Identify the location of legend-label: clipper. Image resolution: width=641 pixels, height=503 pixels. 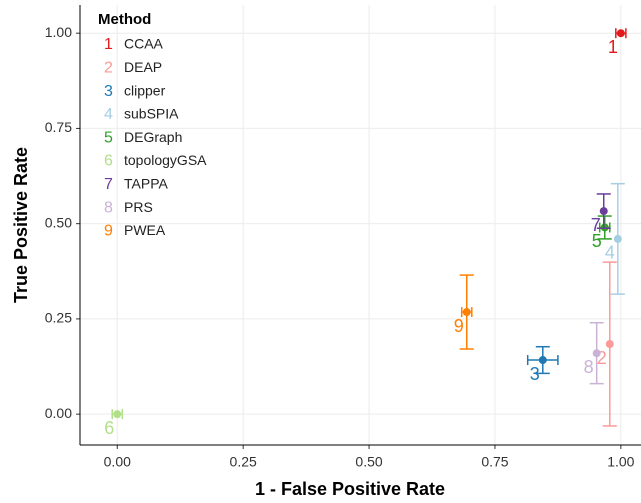
(145, 90).